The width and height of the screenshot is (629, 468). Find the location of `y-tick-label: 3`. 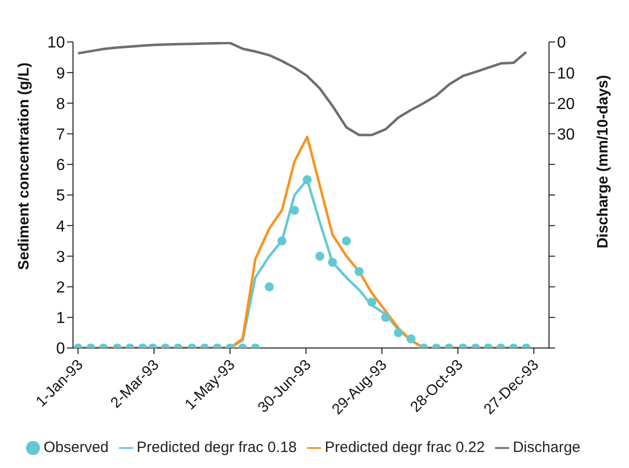

y-tick-label: 3 is located at coordinates (61, 257).